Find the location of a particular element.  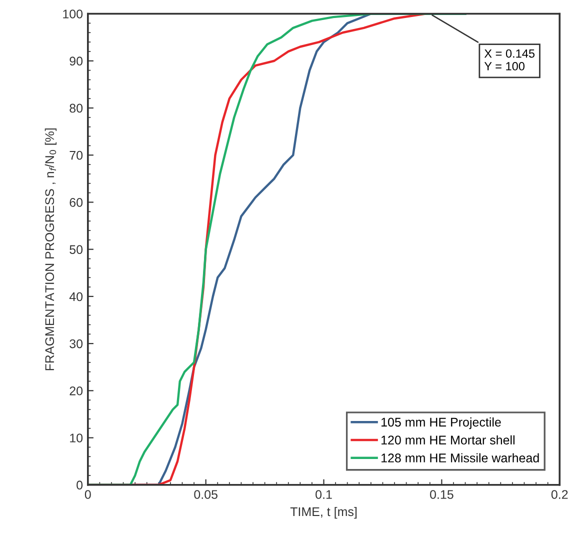

y-tick-label: 80 is located at coordinates (76, 108).